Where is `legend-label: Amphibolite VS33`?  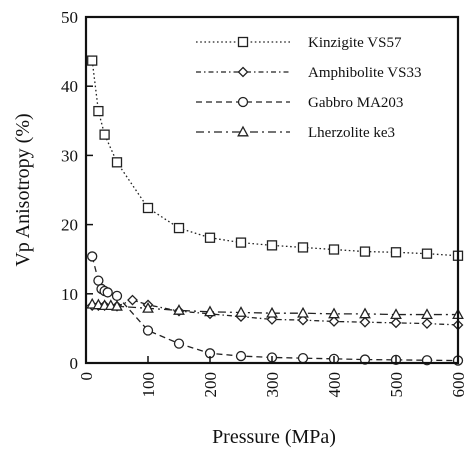
legend-label: Amphibolite VS33 is located at coordinates (364, 73).